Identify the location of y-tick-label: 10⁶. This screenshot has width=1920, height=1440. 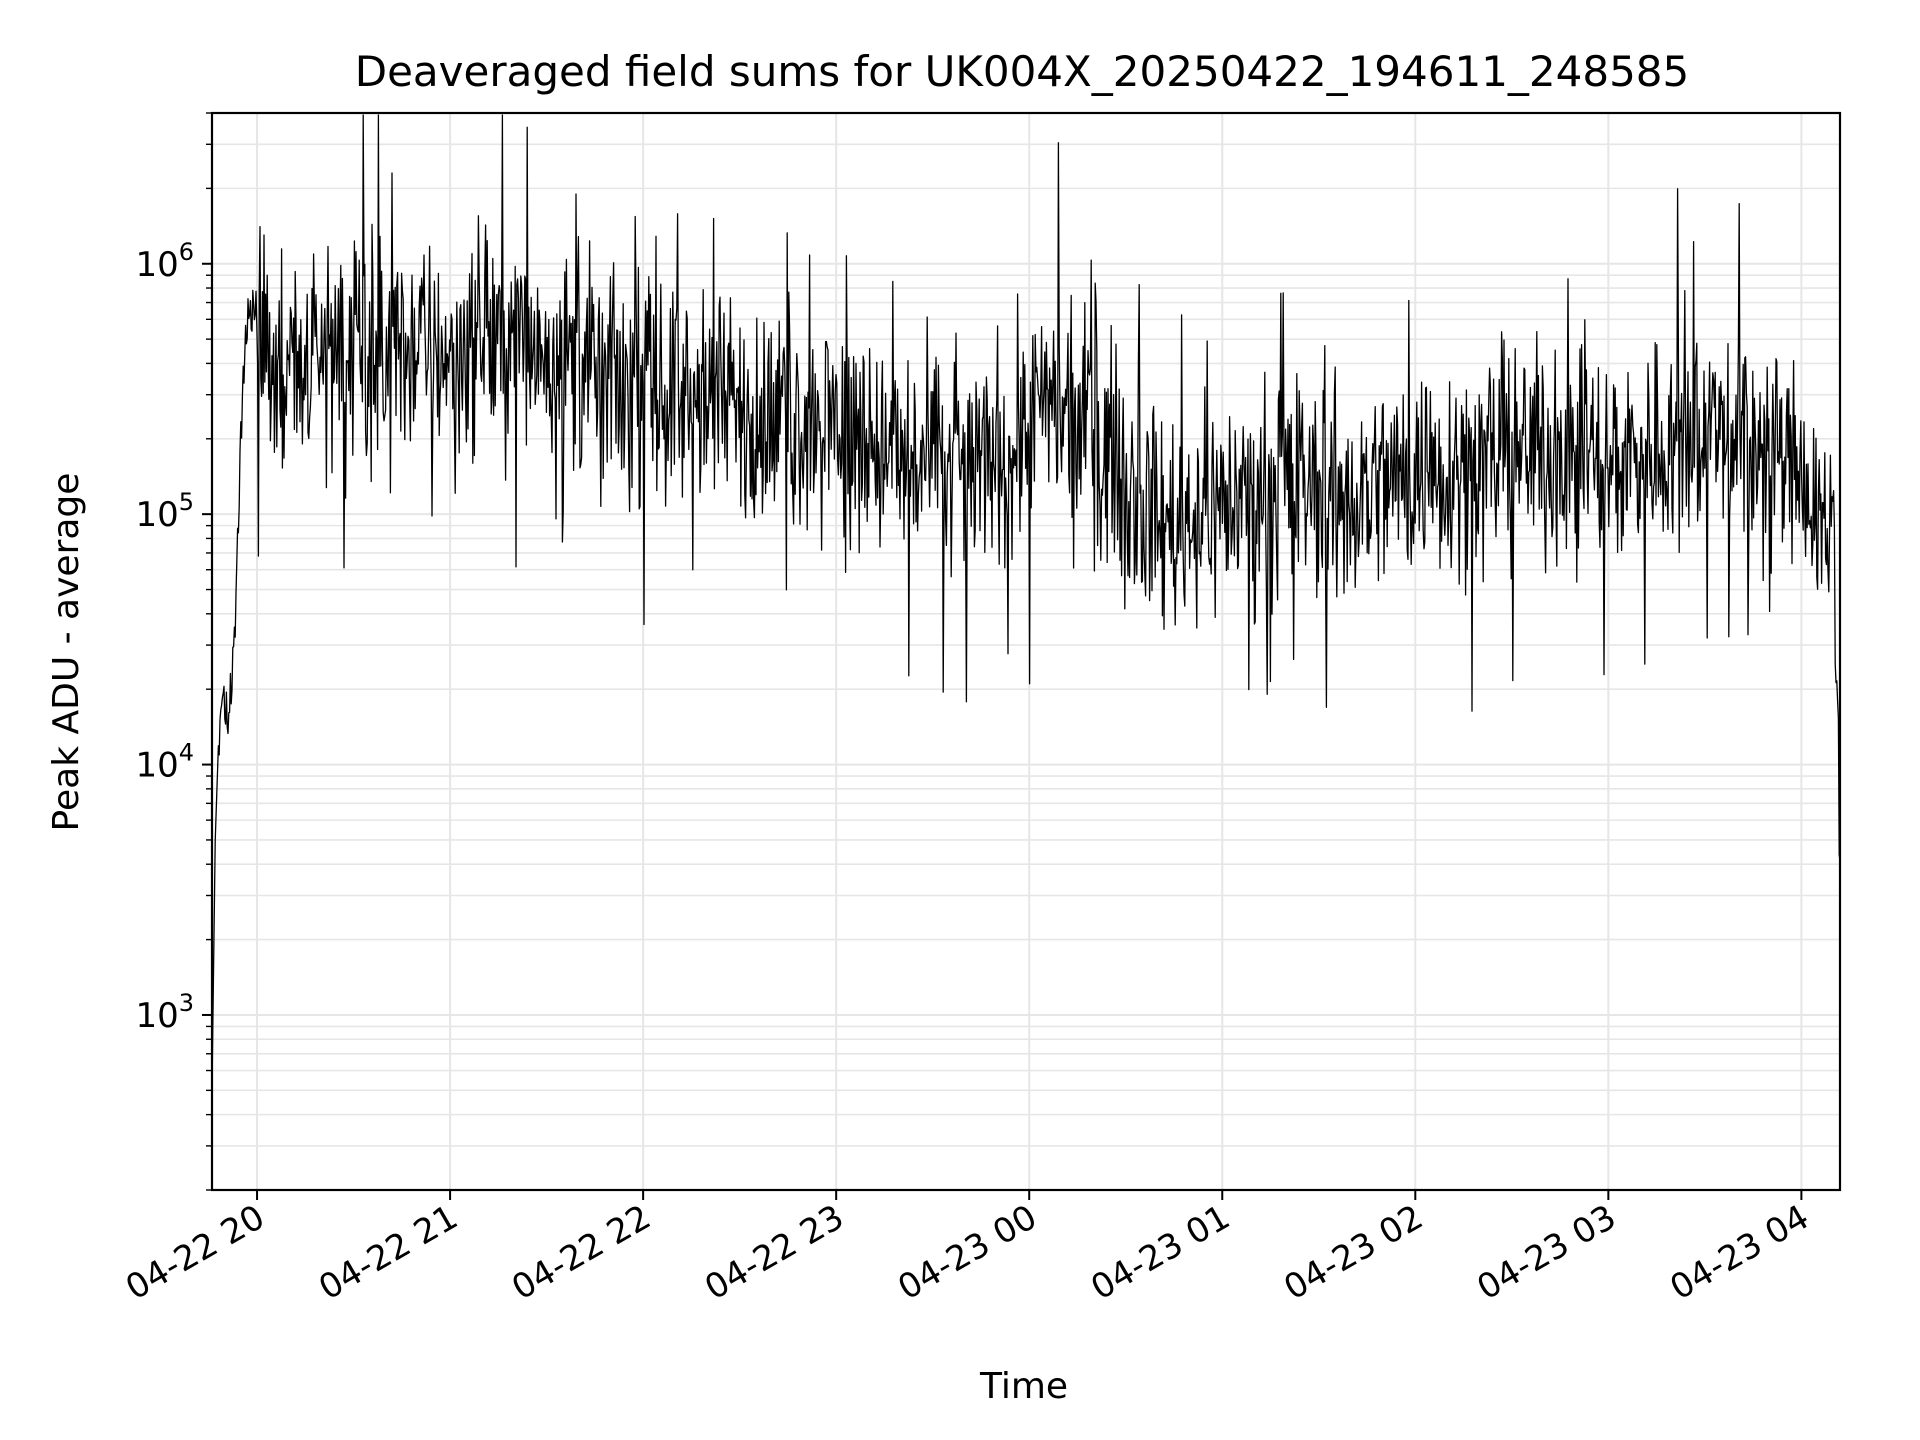
(164, 261).